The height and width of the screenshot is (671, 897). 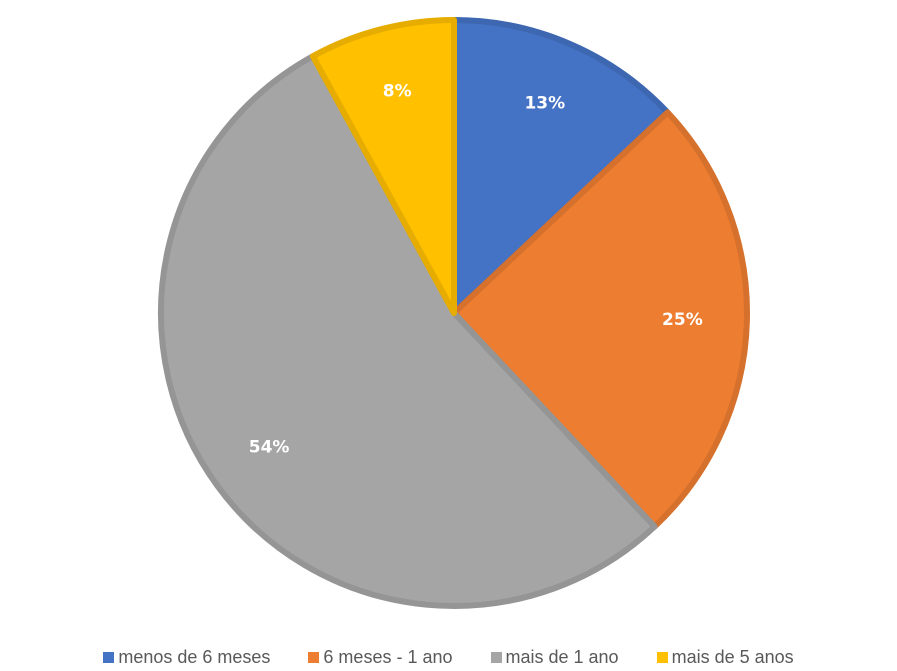 I want to click on data-label: 8%, so click(x=397, y=92).